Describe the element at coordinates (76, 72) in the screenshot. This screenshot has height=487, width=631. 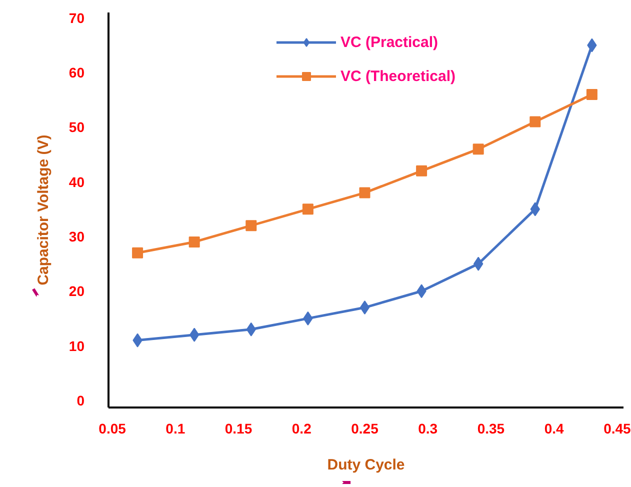
I see `y-tick-label: 60` at that location.